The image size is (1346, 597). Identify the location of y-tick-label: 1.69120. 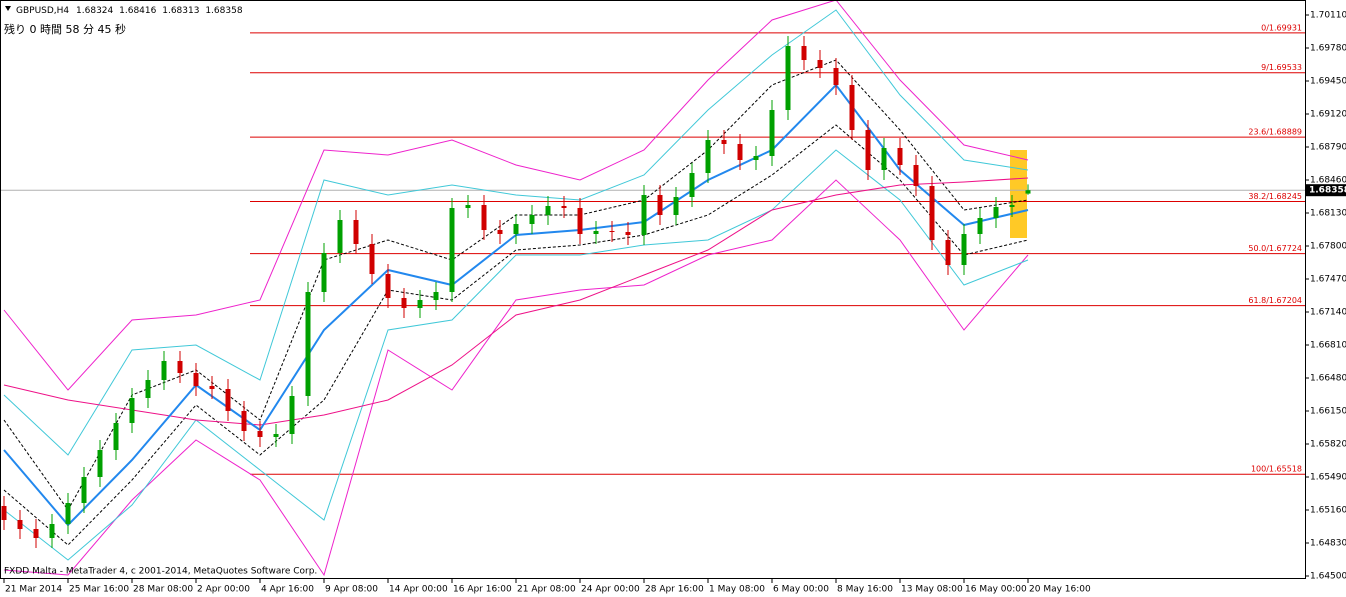
(1328, 115).